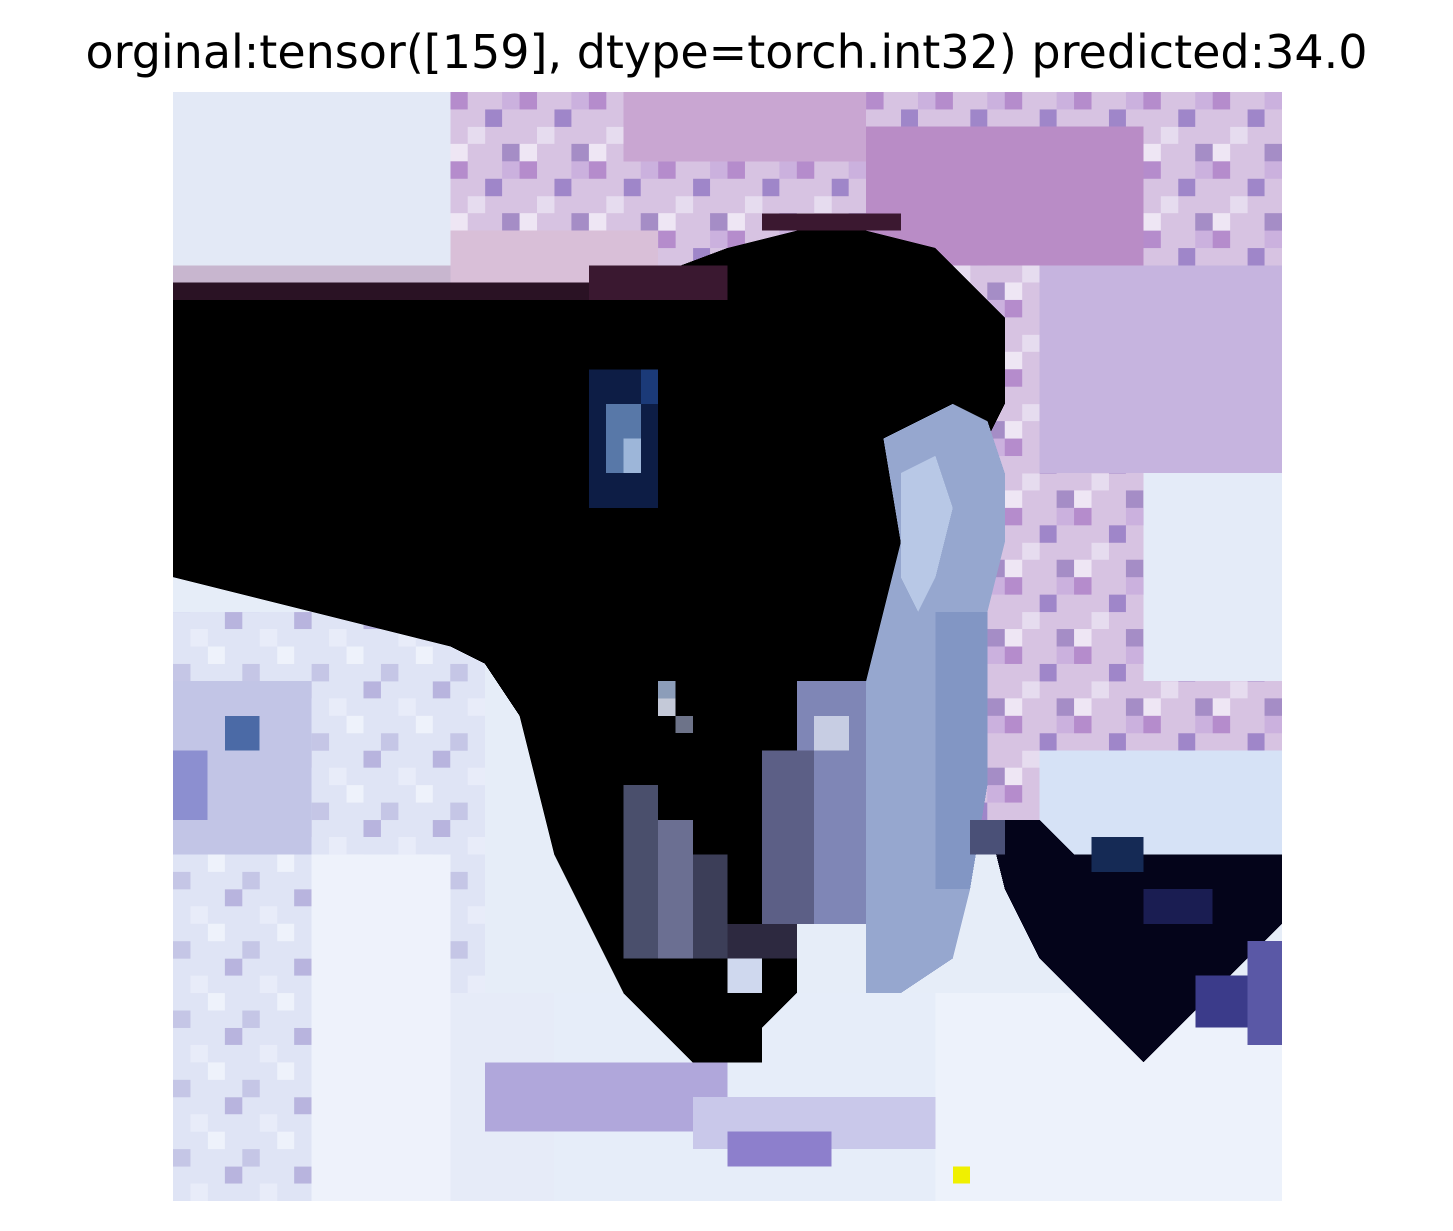 The height and width of the screenshot is (1231, 1453). I want to click on dark-subject-right, so click(1134, 941).